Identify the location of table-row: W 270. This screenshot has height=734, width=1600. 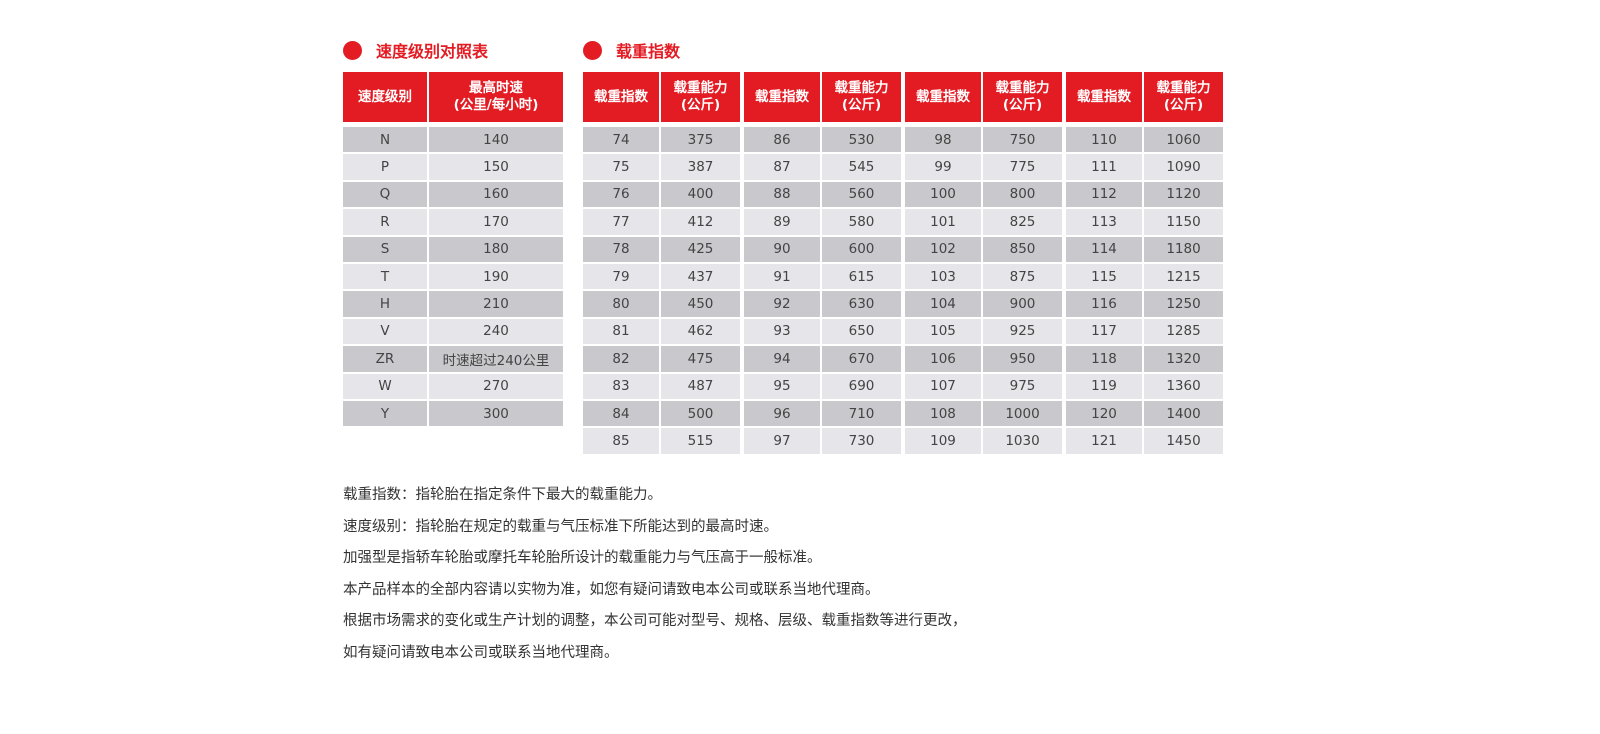
(453, 386).